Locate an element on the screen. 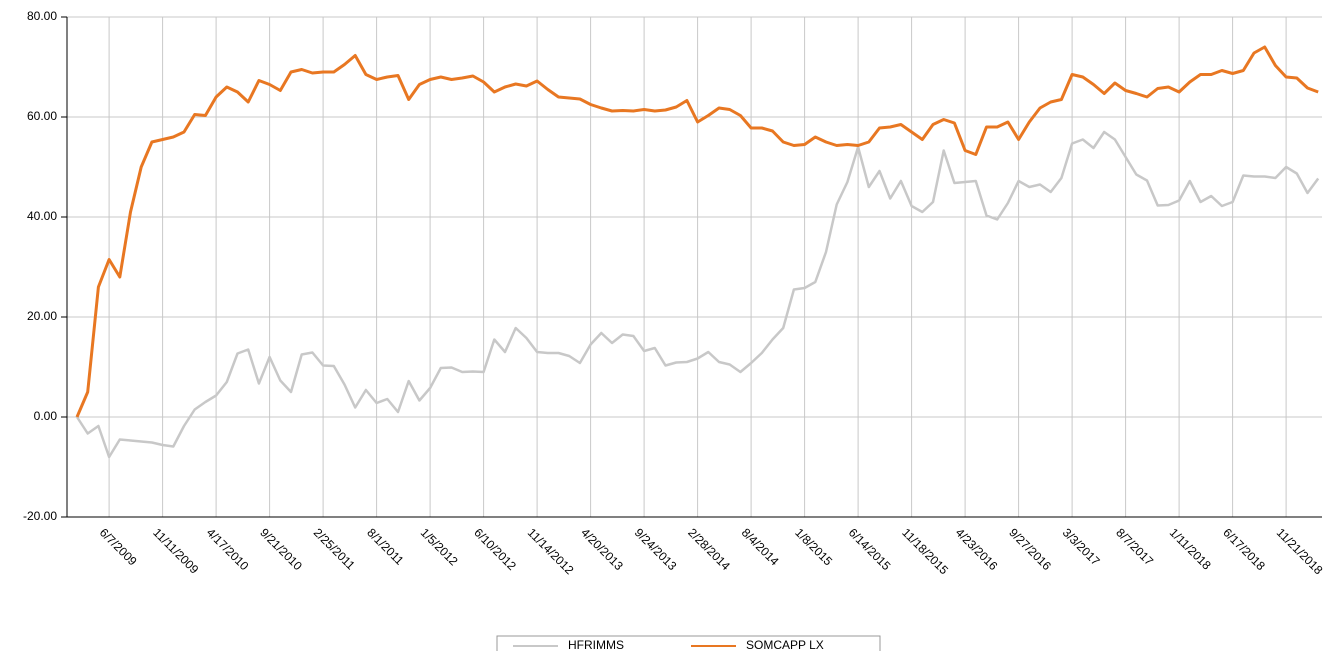  x-tick-label: 11/18/2015 is located at coordinates (925, 551).